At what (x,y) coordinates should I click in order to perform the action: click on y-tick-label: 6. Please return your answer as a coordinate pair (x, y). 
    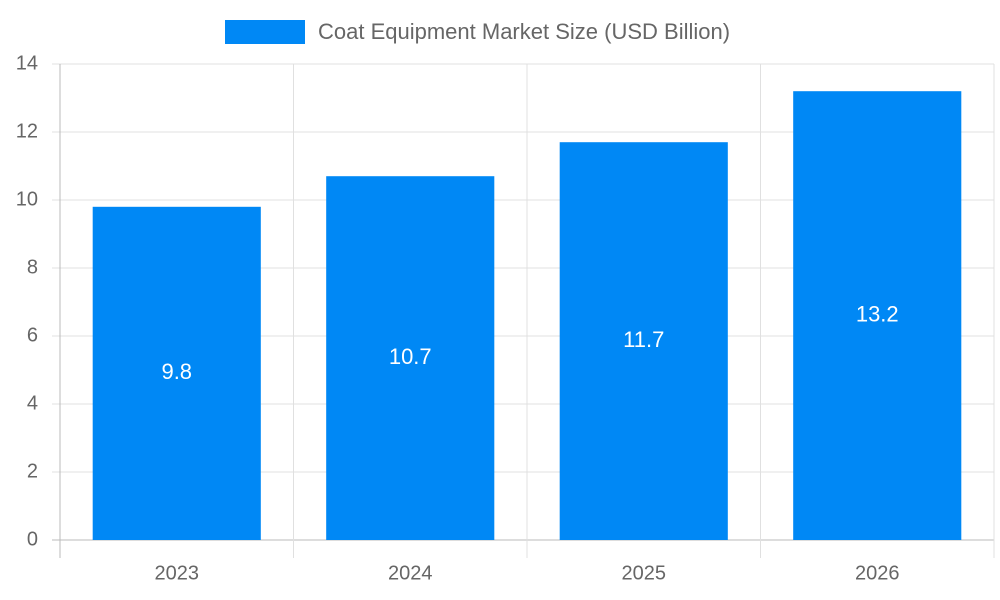
    Looking at the image, I should click on (32, 335).